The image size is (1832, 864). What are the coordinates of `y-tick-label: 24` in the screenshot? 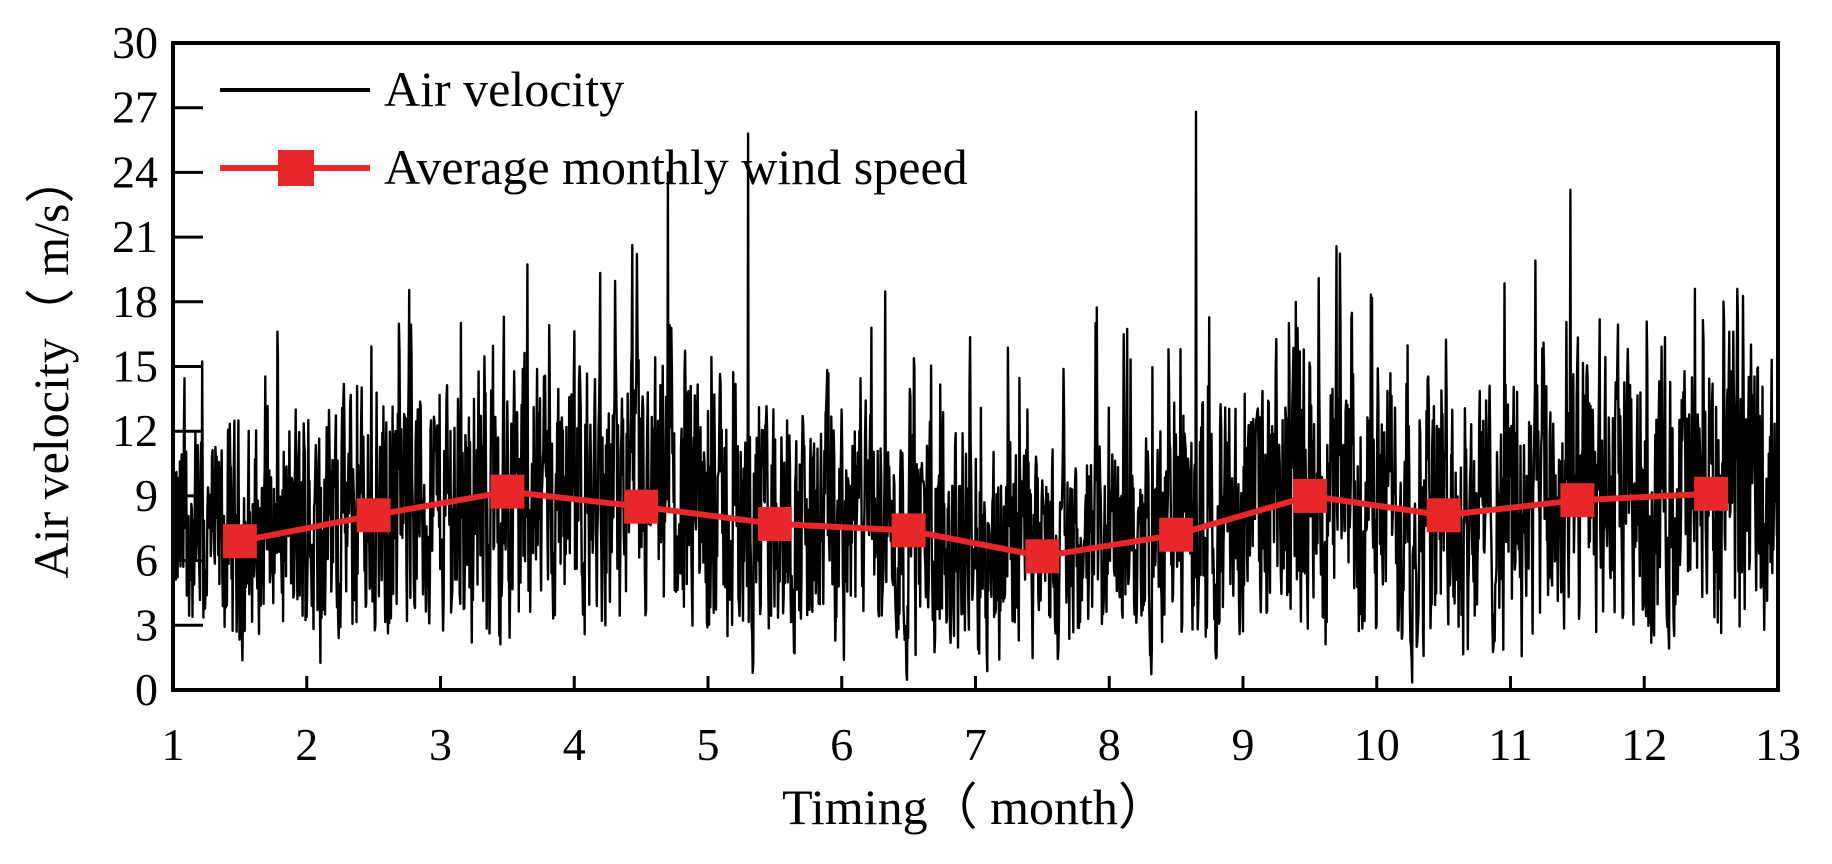 It's located at (135, 171).